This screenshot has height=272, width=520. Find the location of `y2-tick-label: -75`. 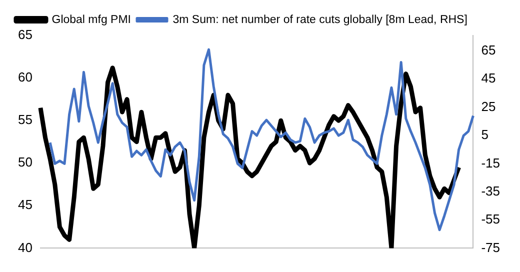

y2-tick-label: -75 is located at coordinates (490, 247).